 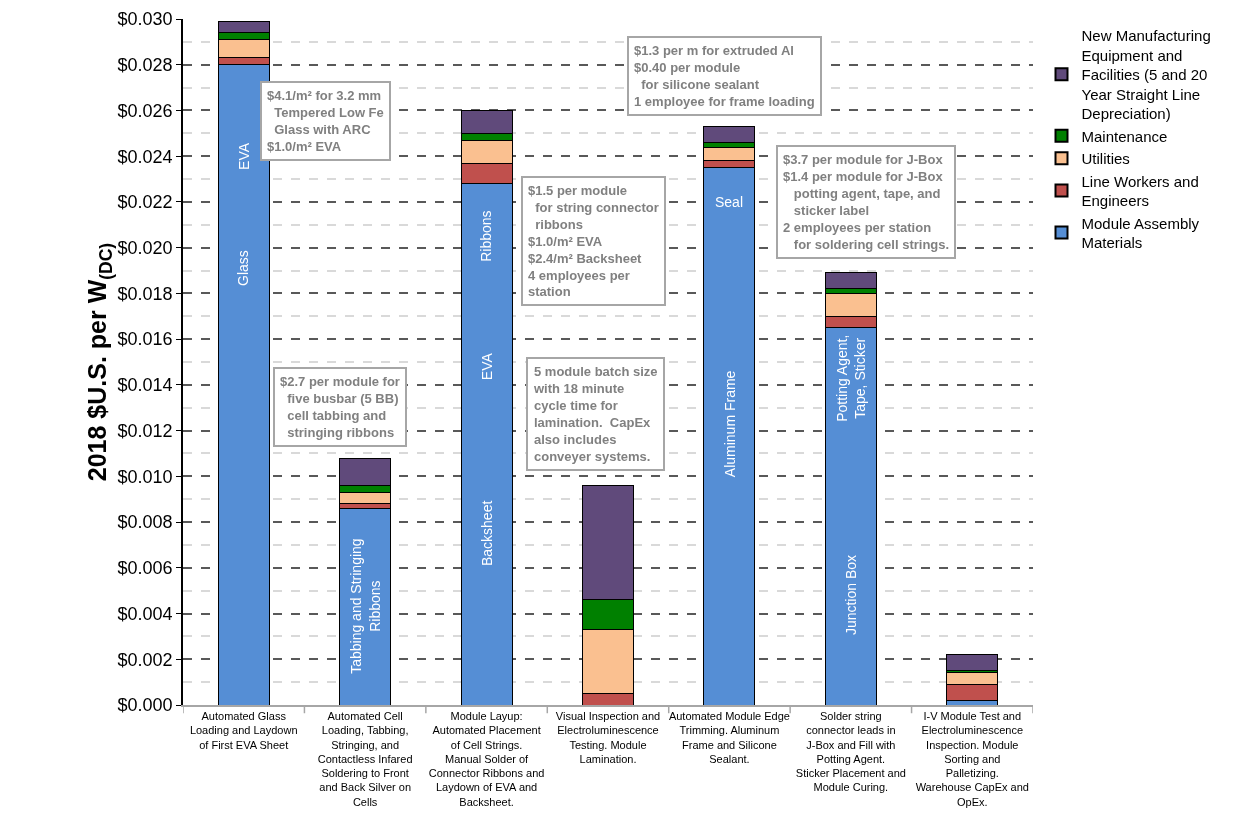 I want to click on annotation: $4.1/m² for 3.2 mm Tempered Low Fe Glass with ARC $1.0/m² EVA, so click(x=325, y=121).